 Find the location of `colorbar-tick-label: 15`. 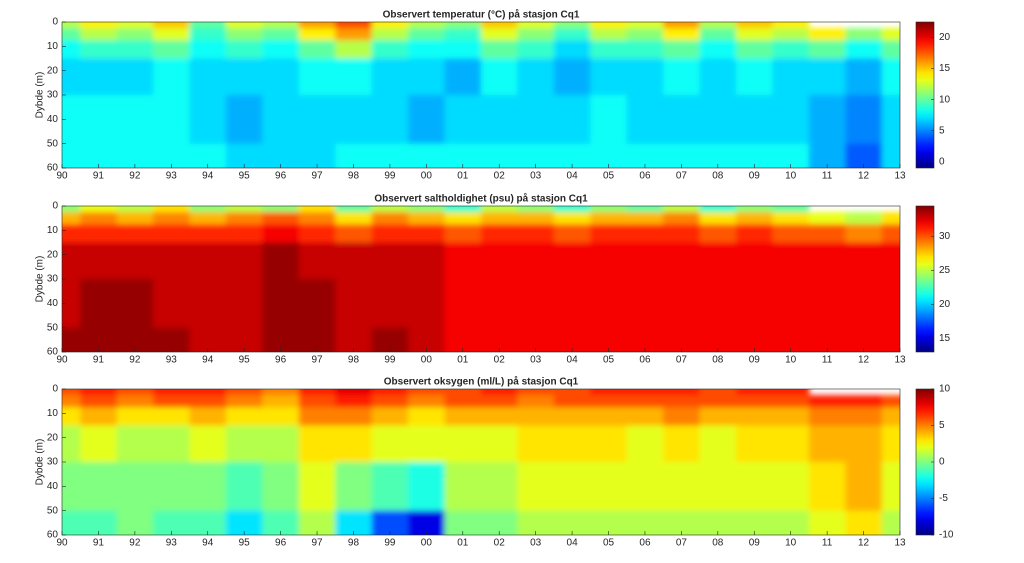

colorbar-tick-label: 15 is located at coordinates (945, 338).